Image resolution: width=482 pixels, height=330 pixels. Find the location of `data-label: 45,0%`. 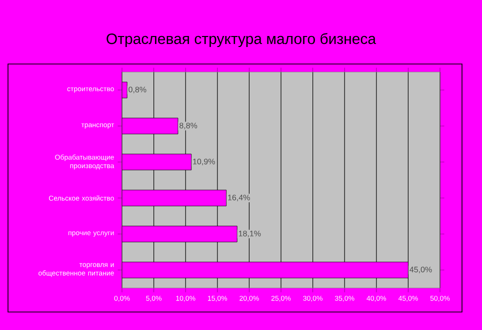

data-label: 45,0% is located at coordinates (421, 270).